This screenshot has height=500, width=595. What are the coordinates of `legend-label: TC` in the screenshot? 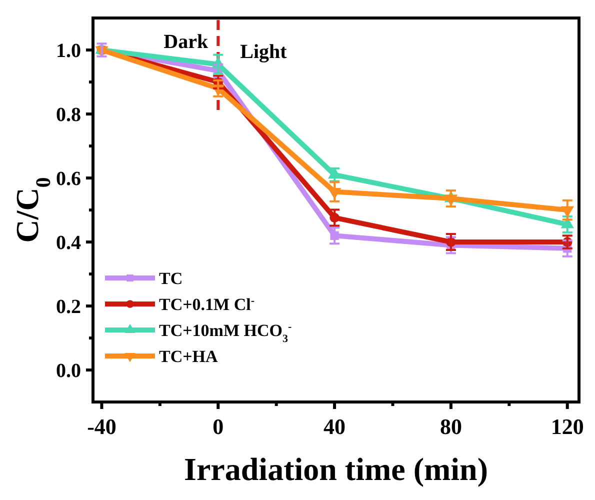 It's located at (171, 278).